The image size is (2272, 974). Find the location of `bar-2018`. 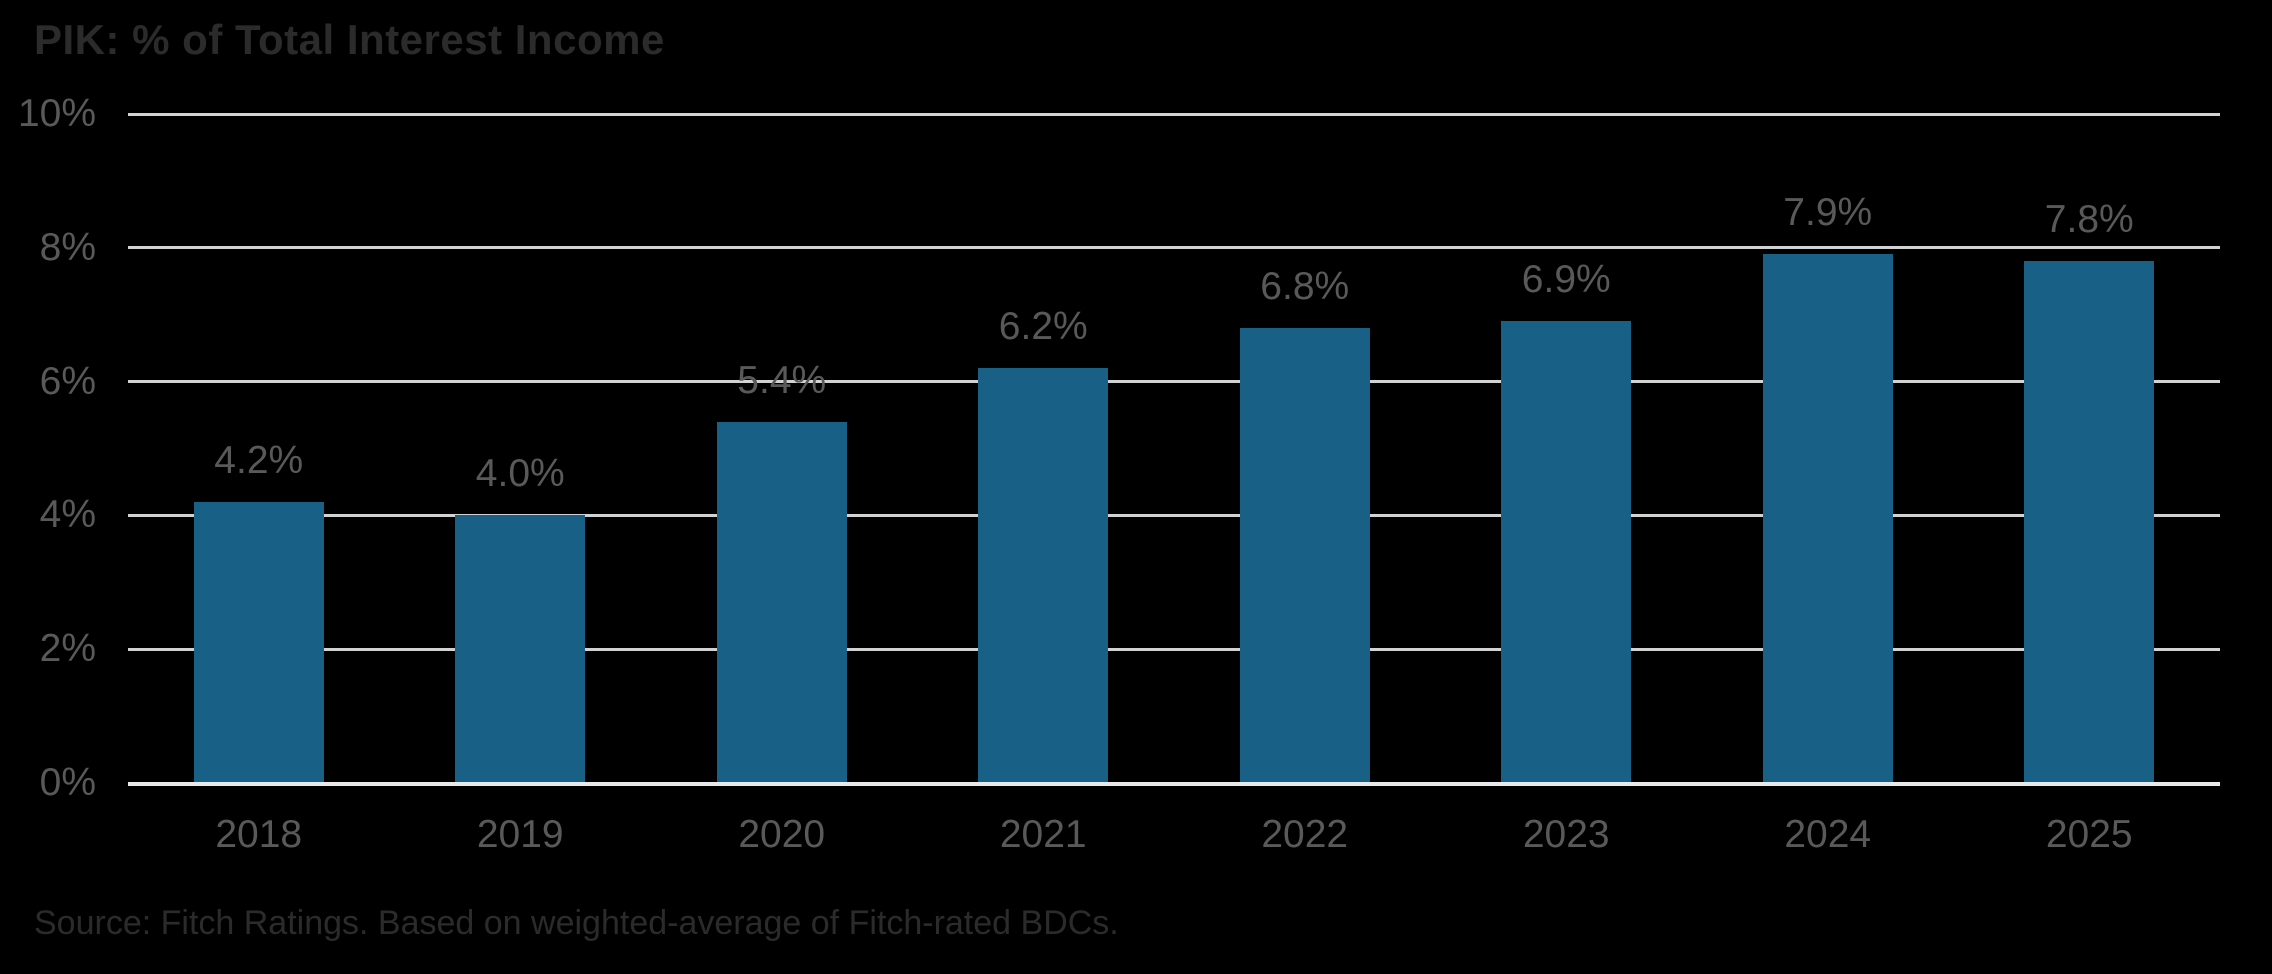

bar-2018 is located at coordinates (258, 642).